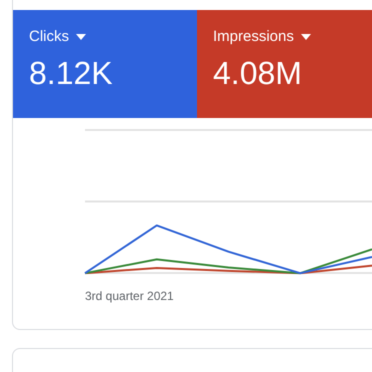 This screenshot has width=372, height=372. I want to click on text: Impressions, so click(253, 36).